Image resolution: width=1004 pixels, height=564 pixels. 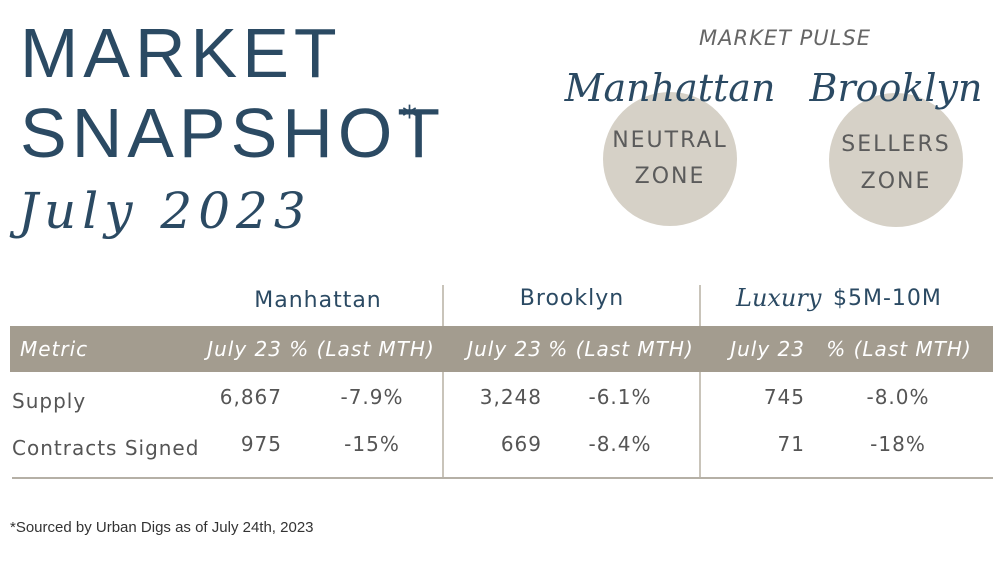 I want to click on cell-value: 6,867, so click(x=250, y=397).